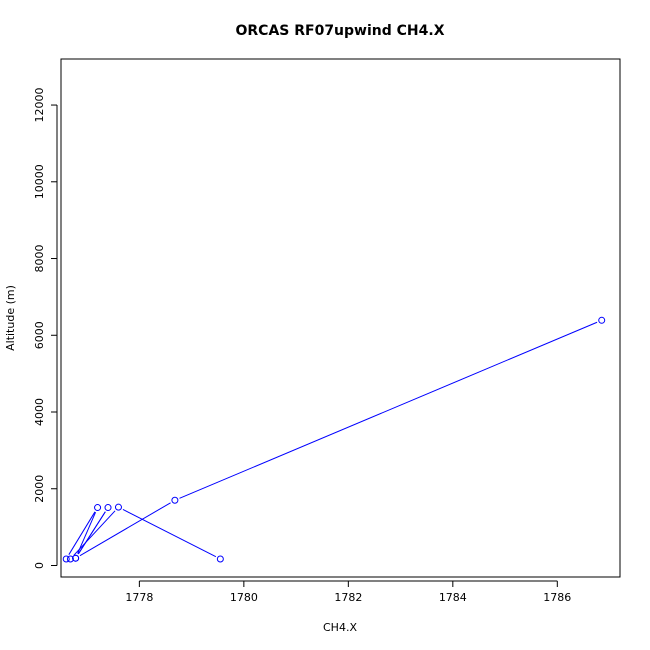 This screenshot has width=650, height=650. What do you see at coordinates (348, 597) in the screenshot?
I see `x-tick-label: 1782` at bounding box center [348, 597].